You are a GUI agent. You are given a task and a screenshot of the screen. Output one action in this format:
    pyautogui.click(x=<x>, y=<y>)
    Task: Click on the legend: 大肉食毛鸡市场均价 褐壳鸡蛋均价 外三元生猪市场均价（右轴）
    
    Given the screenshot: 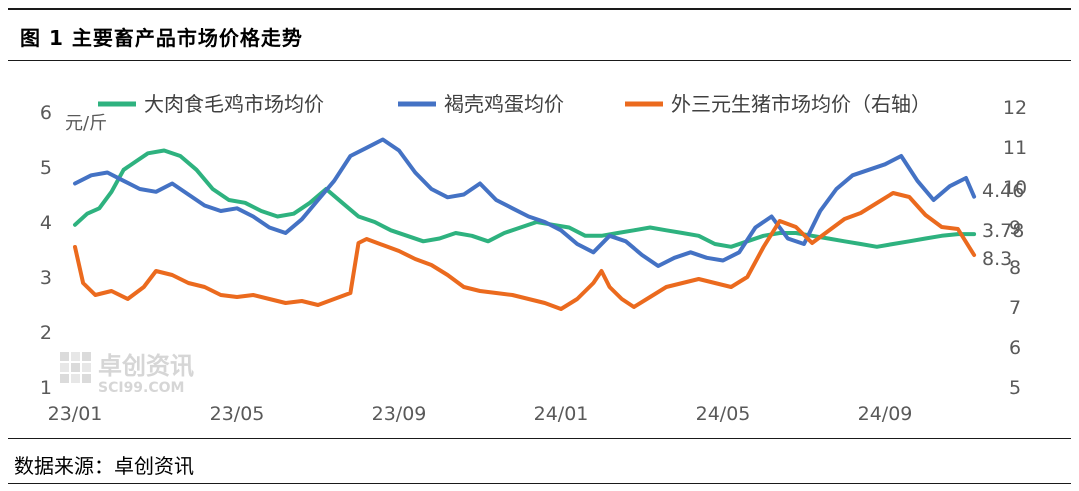 What is the action you would take?
    pyautogui.click(x=514, y=104)
    